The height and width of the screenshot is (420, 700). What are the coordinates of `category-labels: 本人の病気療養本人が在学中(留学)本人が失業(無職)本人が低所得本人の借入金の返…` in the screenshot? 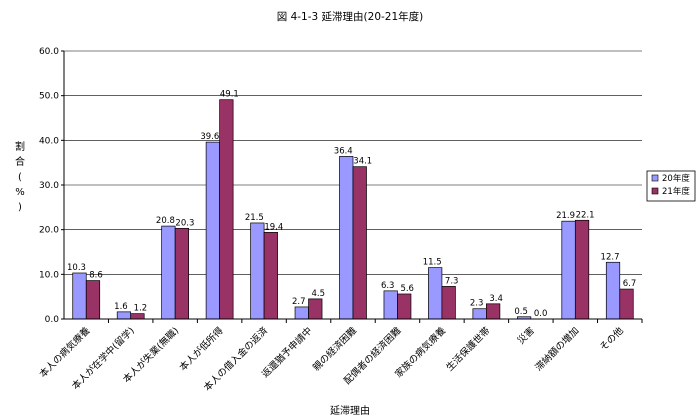 It's located at (331, 358).